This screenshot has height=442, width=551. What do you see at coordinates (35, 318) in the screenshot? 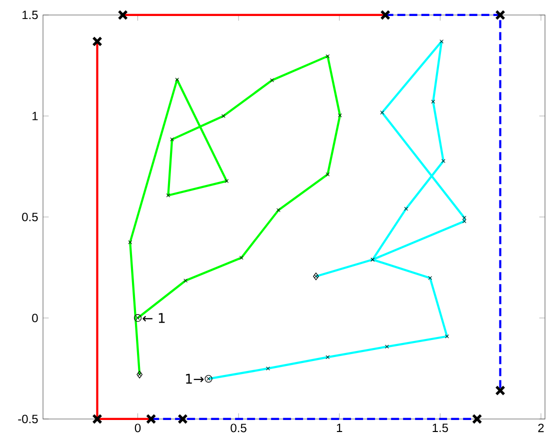
I see `y-tick-label: 0` at bounding box center [35, 318].